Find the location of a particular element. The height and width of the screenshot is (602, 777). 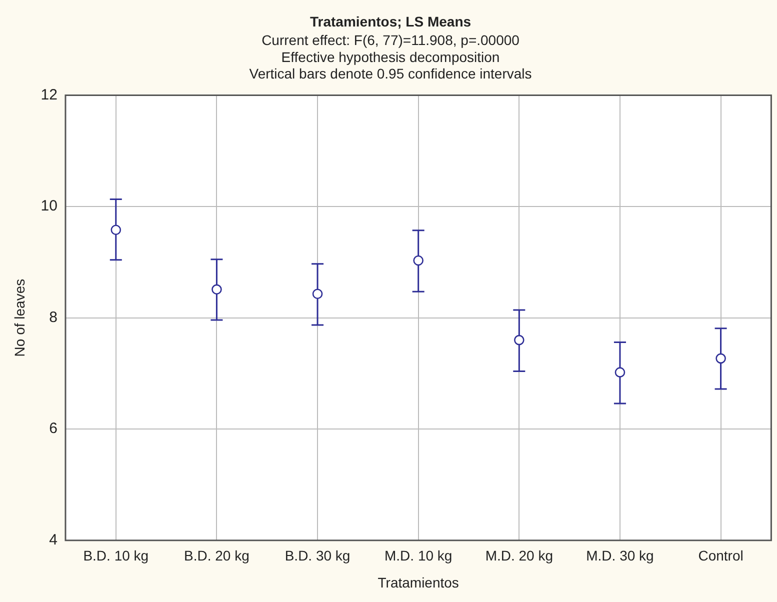

text: Effective hypothesis decomposition is located at coordinates (390, 56).